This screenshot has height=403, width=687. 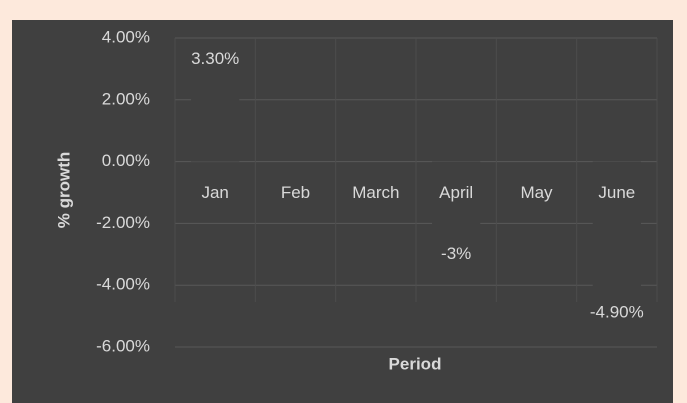 What do you see at coordinates (617, 311) in the screenshot?
I see `data-label: -4.90%` at bounding box center [617, 311].